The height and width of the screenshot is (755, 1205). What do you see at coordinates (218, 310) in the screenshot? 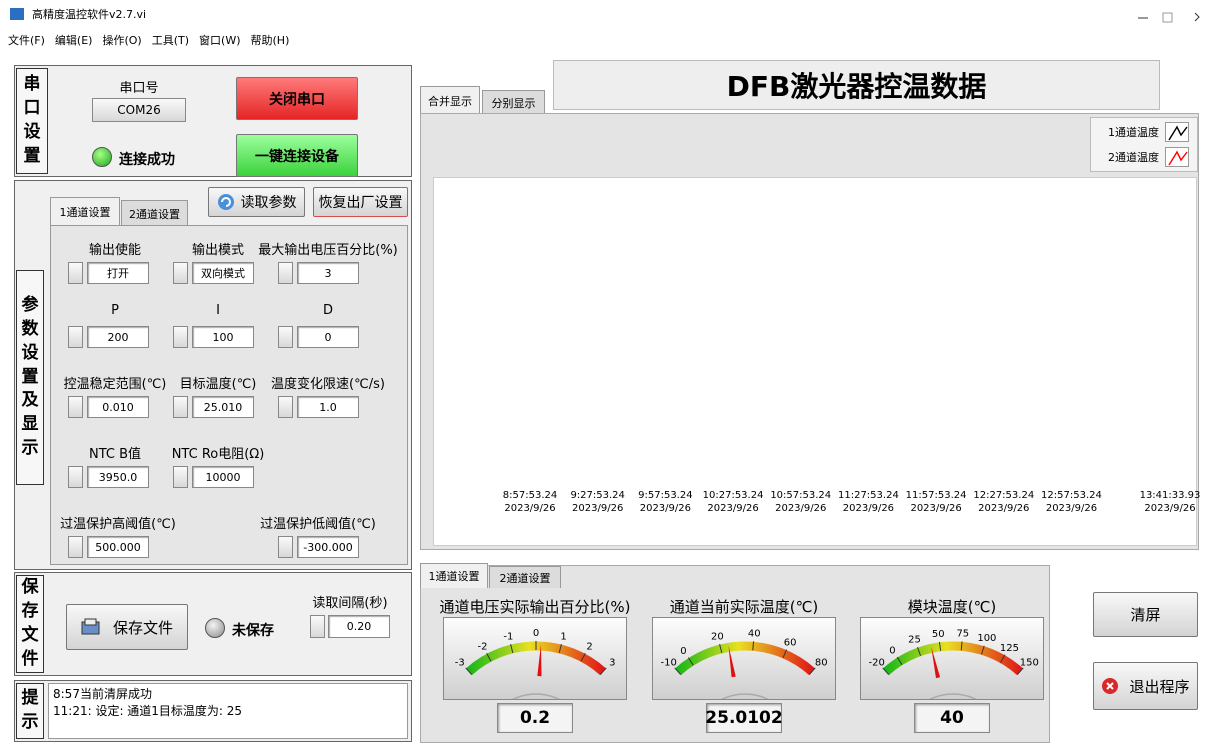
I see `field-label: I` at bounding box center [218, 310].